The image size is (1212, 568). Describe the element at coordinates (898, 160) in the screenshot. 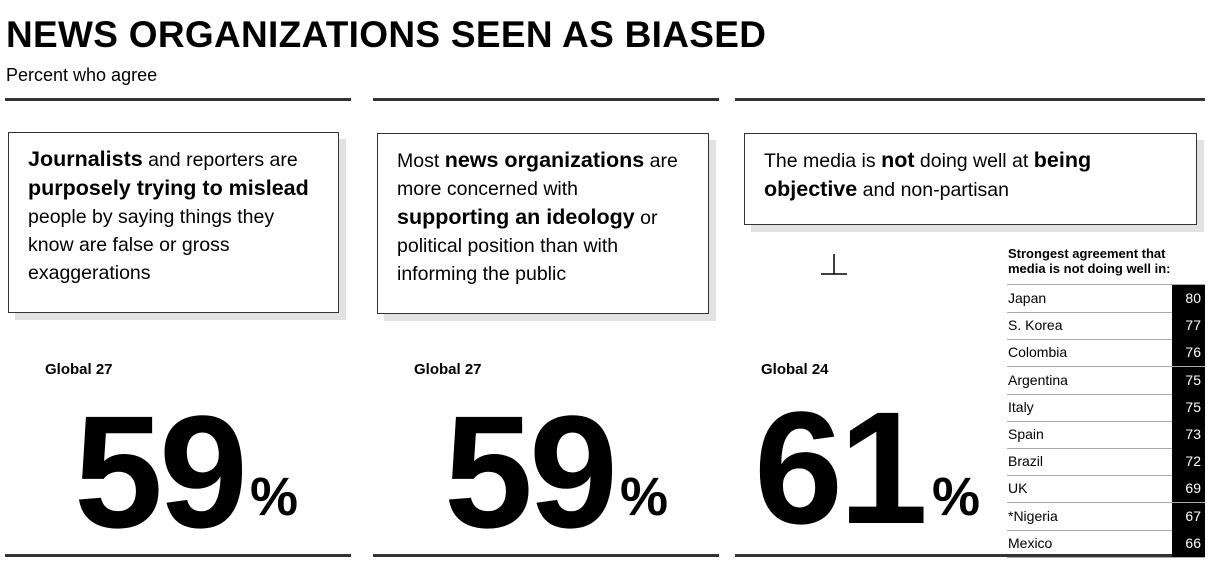

I see `statement-text: not` at that location.